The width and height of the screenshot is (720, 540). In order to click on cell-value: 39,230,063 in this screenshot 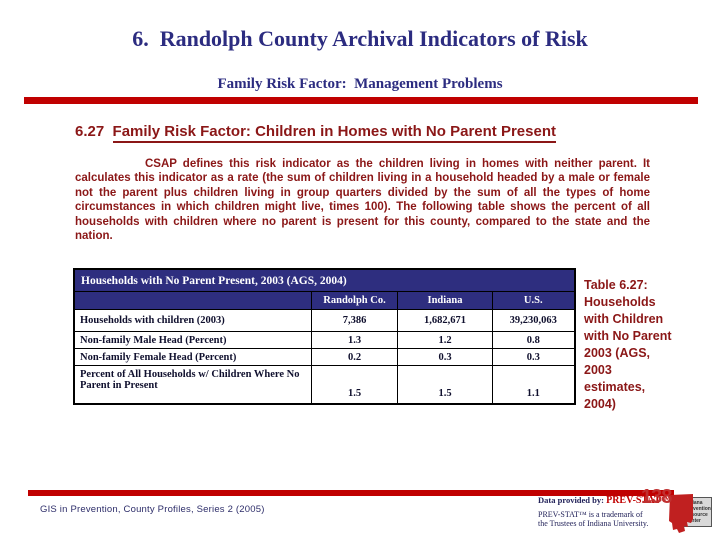, I will do `click(533, 320)`.